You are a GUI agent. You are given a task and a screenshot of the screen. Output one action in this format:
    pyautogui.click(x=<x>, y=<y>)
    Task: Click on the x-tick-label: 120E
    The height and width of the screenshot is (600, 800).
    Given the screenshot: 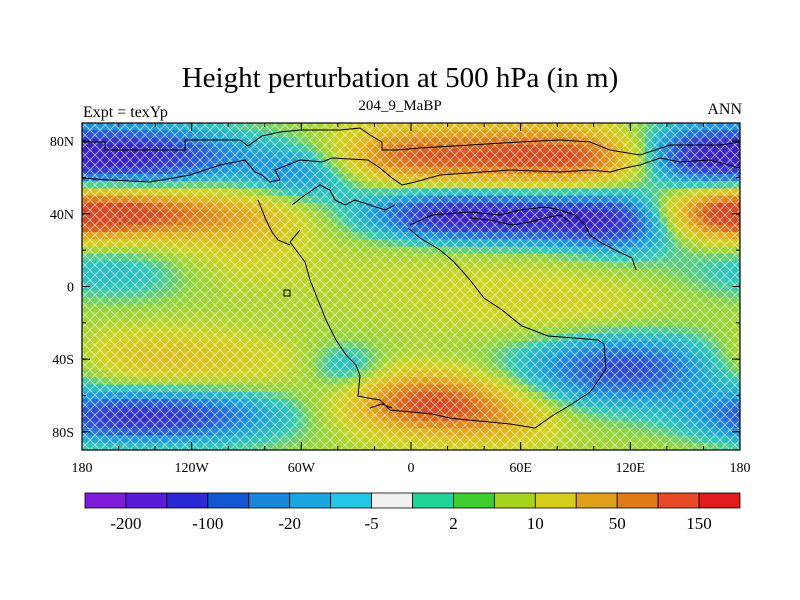 What is the action you would take?
    pyautogui.click(x=631, y=468)
    